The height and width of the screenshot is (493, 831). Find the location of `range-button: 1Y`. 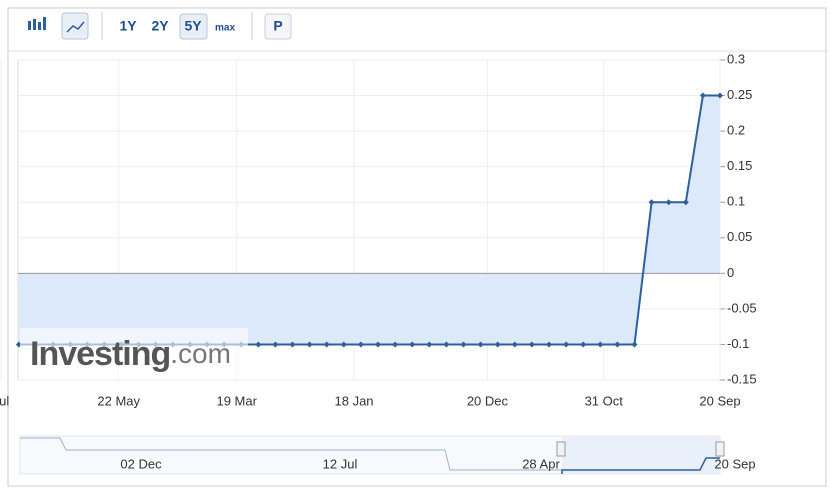

range-button: 1Y is located at coordinates (128, 26).